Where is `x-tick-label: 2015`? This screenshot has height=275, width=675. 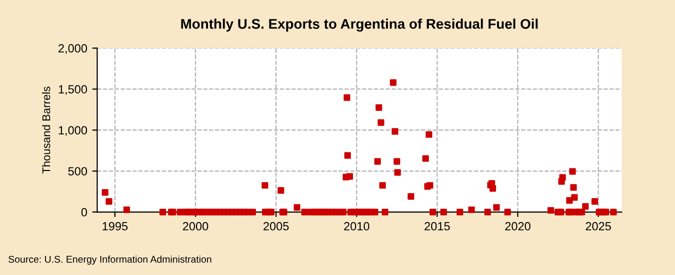
x-tick-label: 2015 is located at coordinates (437, 226).